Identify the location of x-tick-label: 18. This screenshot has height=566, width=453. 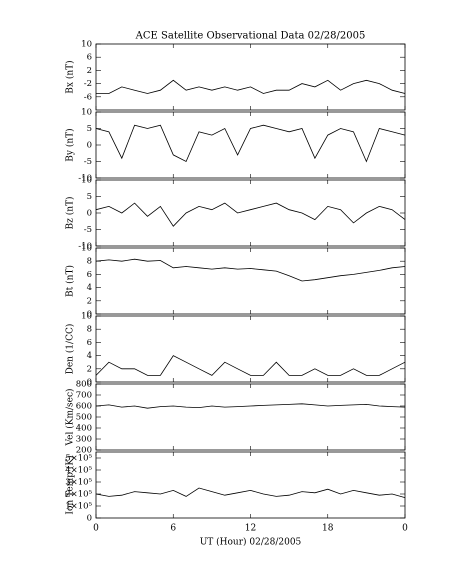
(328, 529).